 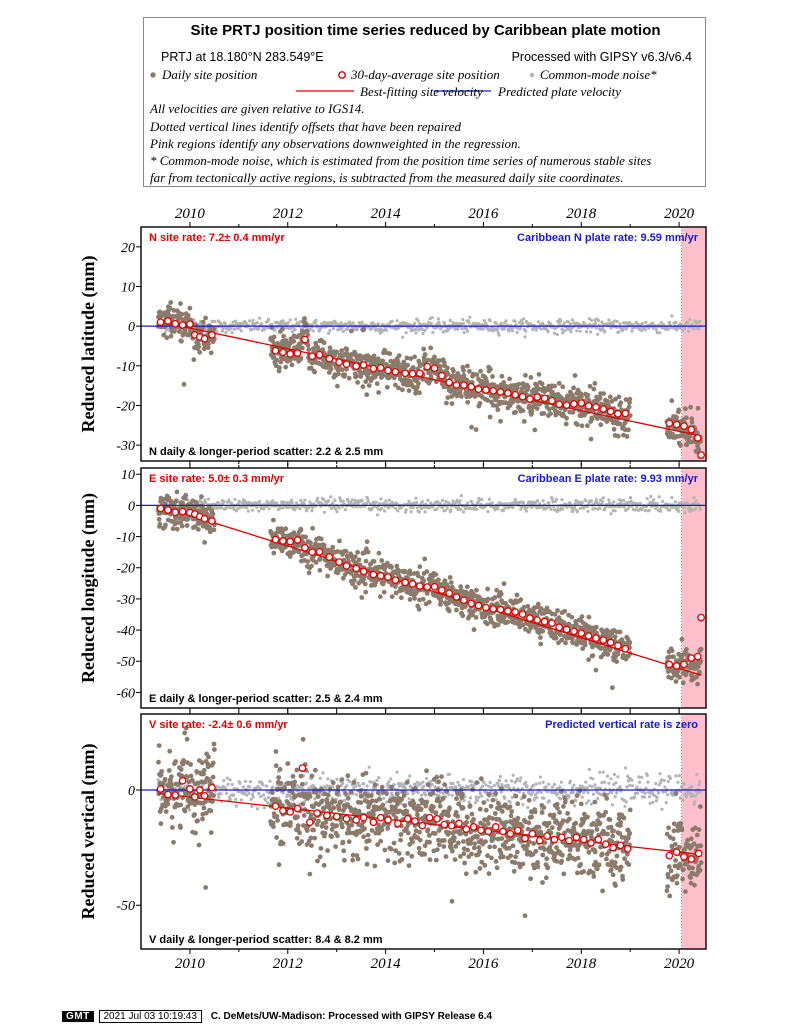 I want to click on site-rate-text: E site rate: 5.0± 0.3 mm/yr, so click(x=217, y=479).